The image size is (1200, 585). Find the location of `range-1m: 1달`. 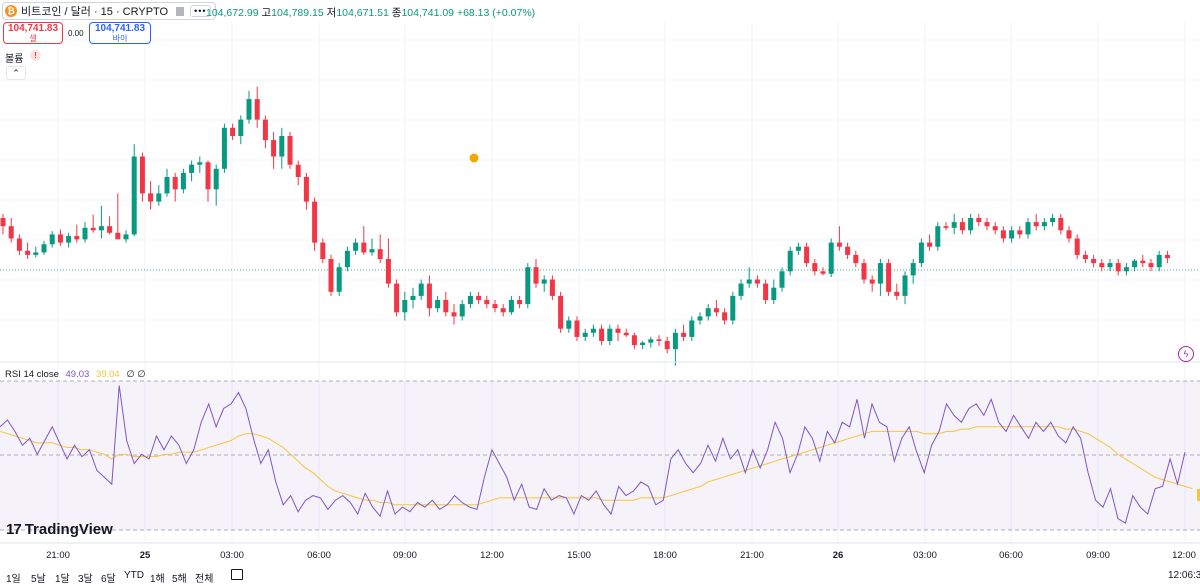

range-1m: 1달 is located at coordinates (62, 579).